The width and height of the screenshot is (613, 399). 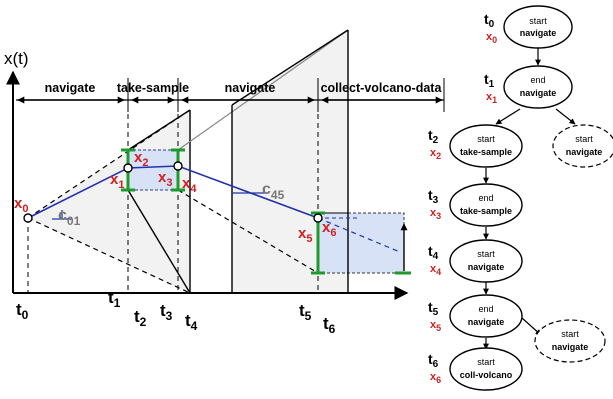 What do you see at coordinates (433, 136) in the screenshot?
I see `svg-text: t2` at bounding box center [433, 136].